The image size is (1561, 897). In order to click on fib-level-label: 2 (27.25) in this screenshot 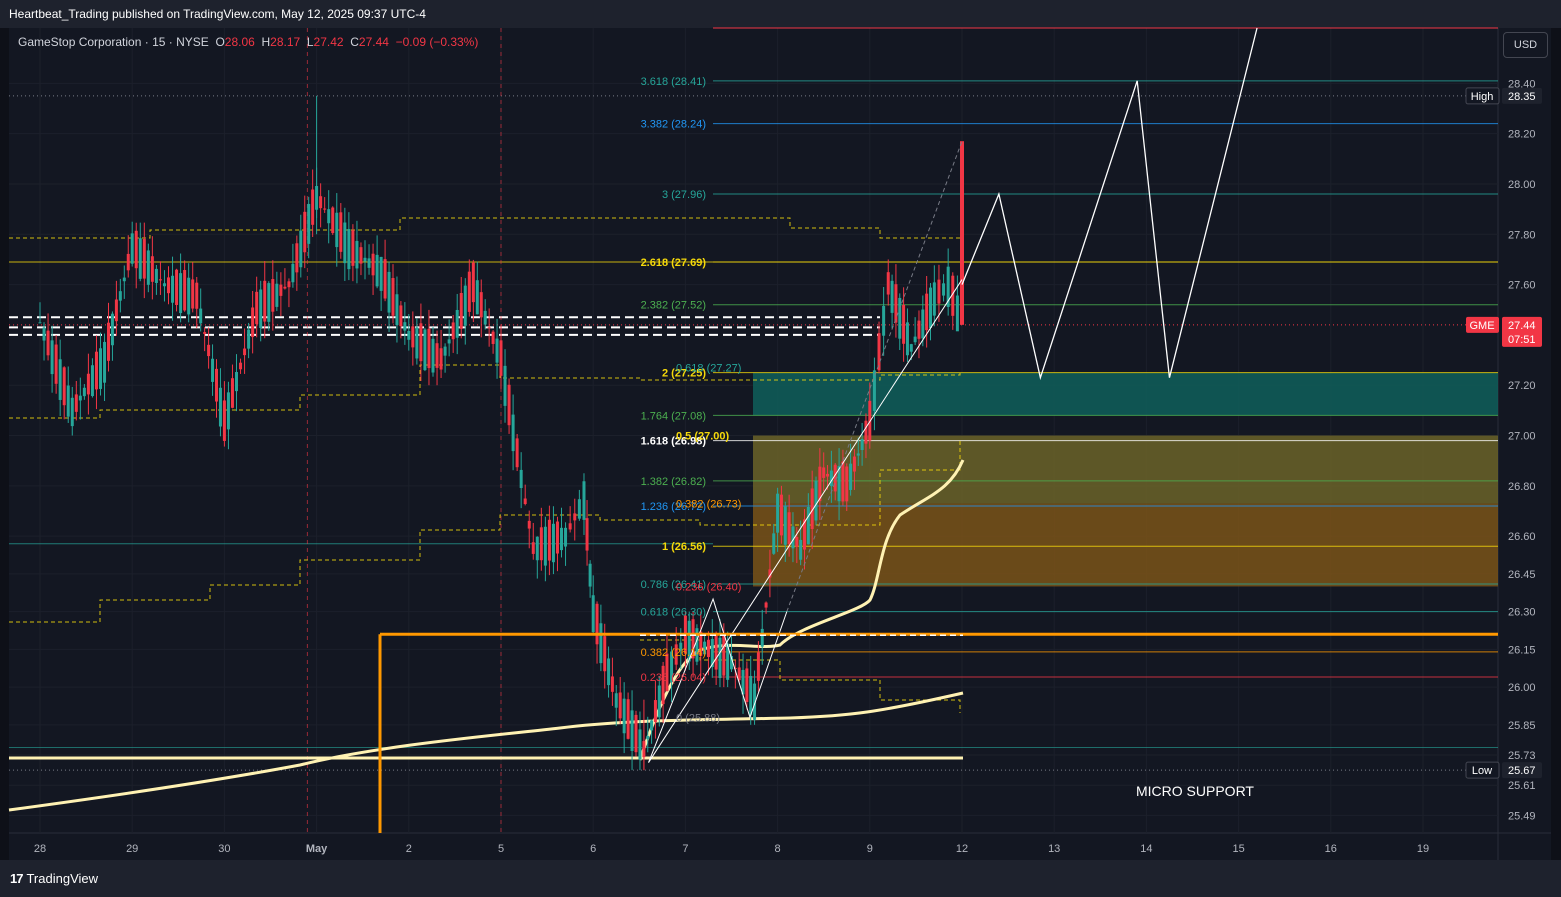, I will do `click(684, 374)`.